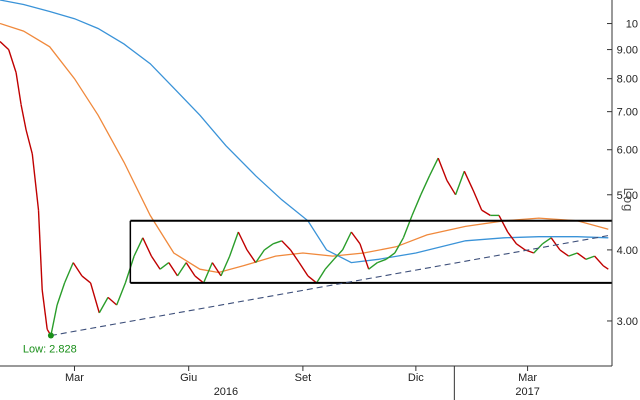 The image size is (640, 400). I want to click on range-box-group, so click(370, 251).